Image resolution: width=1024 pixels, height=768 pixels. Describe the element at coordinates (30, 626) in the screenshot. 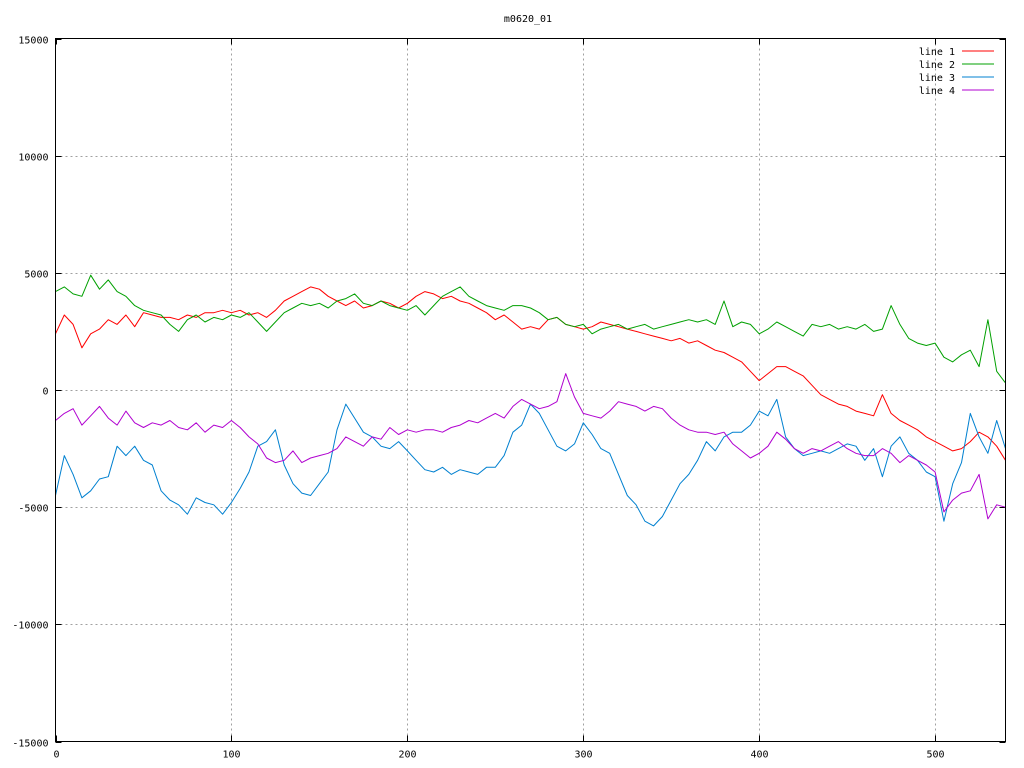

I see `y-tick-label: -10000` at that location.